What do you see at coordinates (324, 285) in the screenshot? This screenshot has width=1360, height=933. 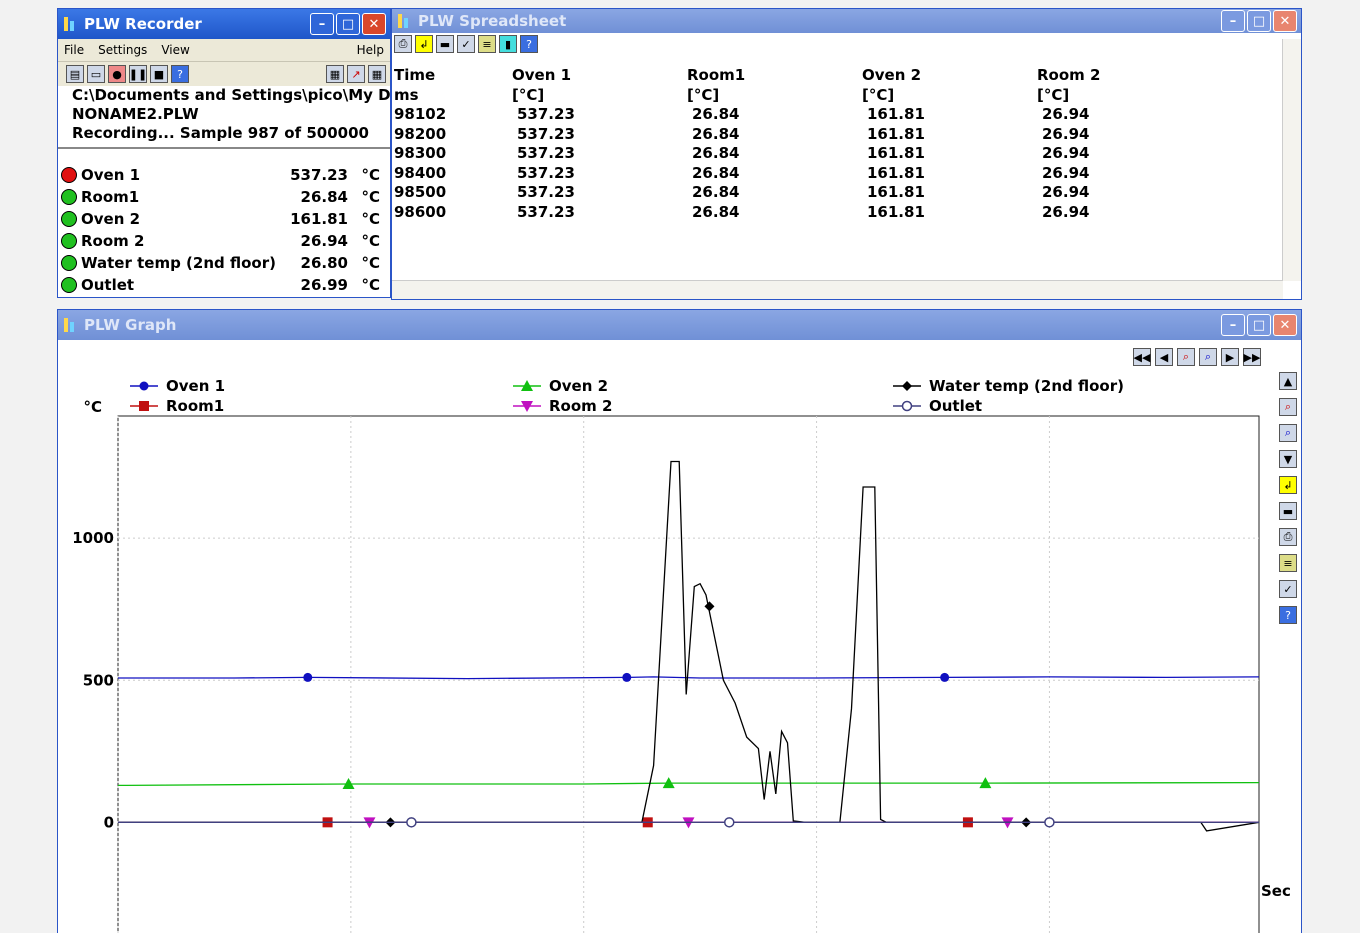 I see `channel-value: 26.99` at bounding box center [324, 285].